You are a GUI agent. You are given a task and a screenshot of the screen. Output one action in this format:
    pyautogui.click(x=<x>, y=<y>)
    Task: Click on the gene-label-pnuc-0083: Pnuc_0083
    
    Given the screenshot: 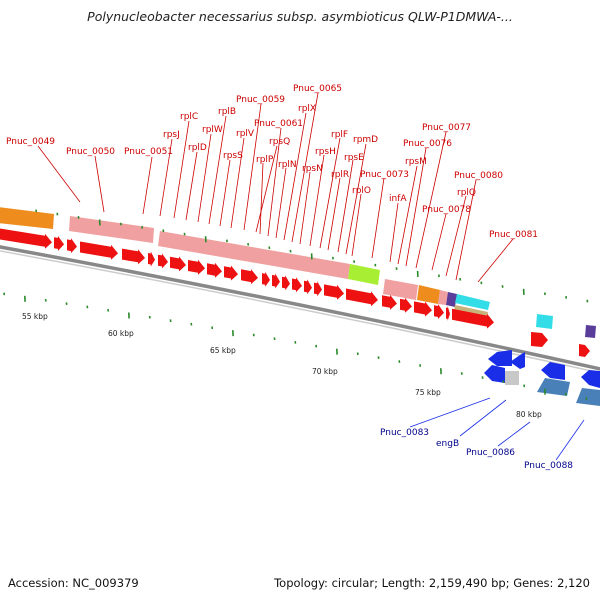 What is the action you would take?
    pyautogui.click(x=404, y=433)
    